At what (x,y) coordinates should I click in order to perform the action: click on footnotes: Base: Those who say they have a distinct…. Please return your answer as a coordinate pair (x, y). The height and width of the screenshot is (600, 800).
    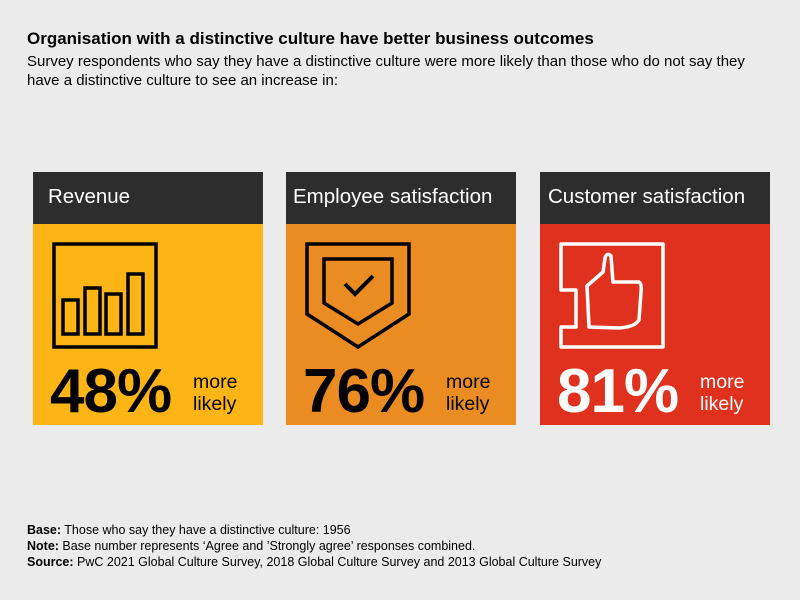
    Looking at the image, I should click on (314, 546).